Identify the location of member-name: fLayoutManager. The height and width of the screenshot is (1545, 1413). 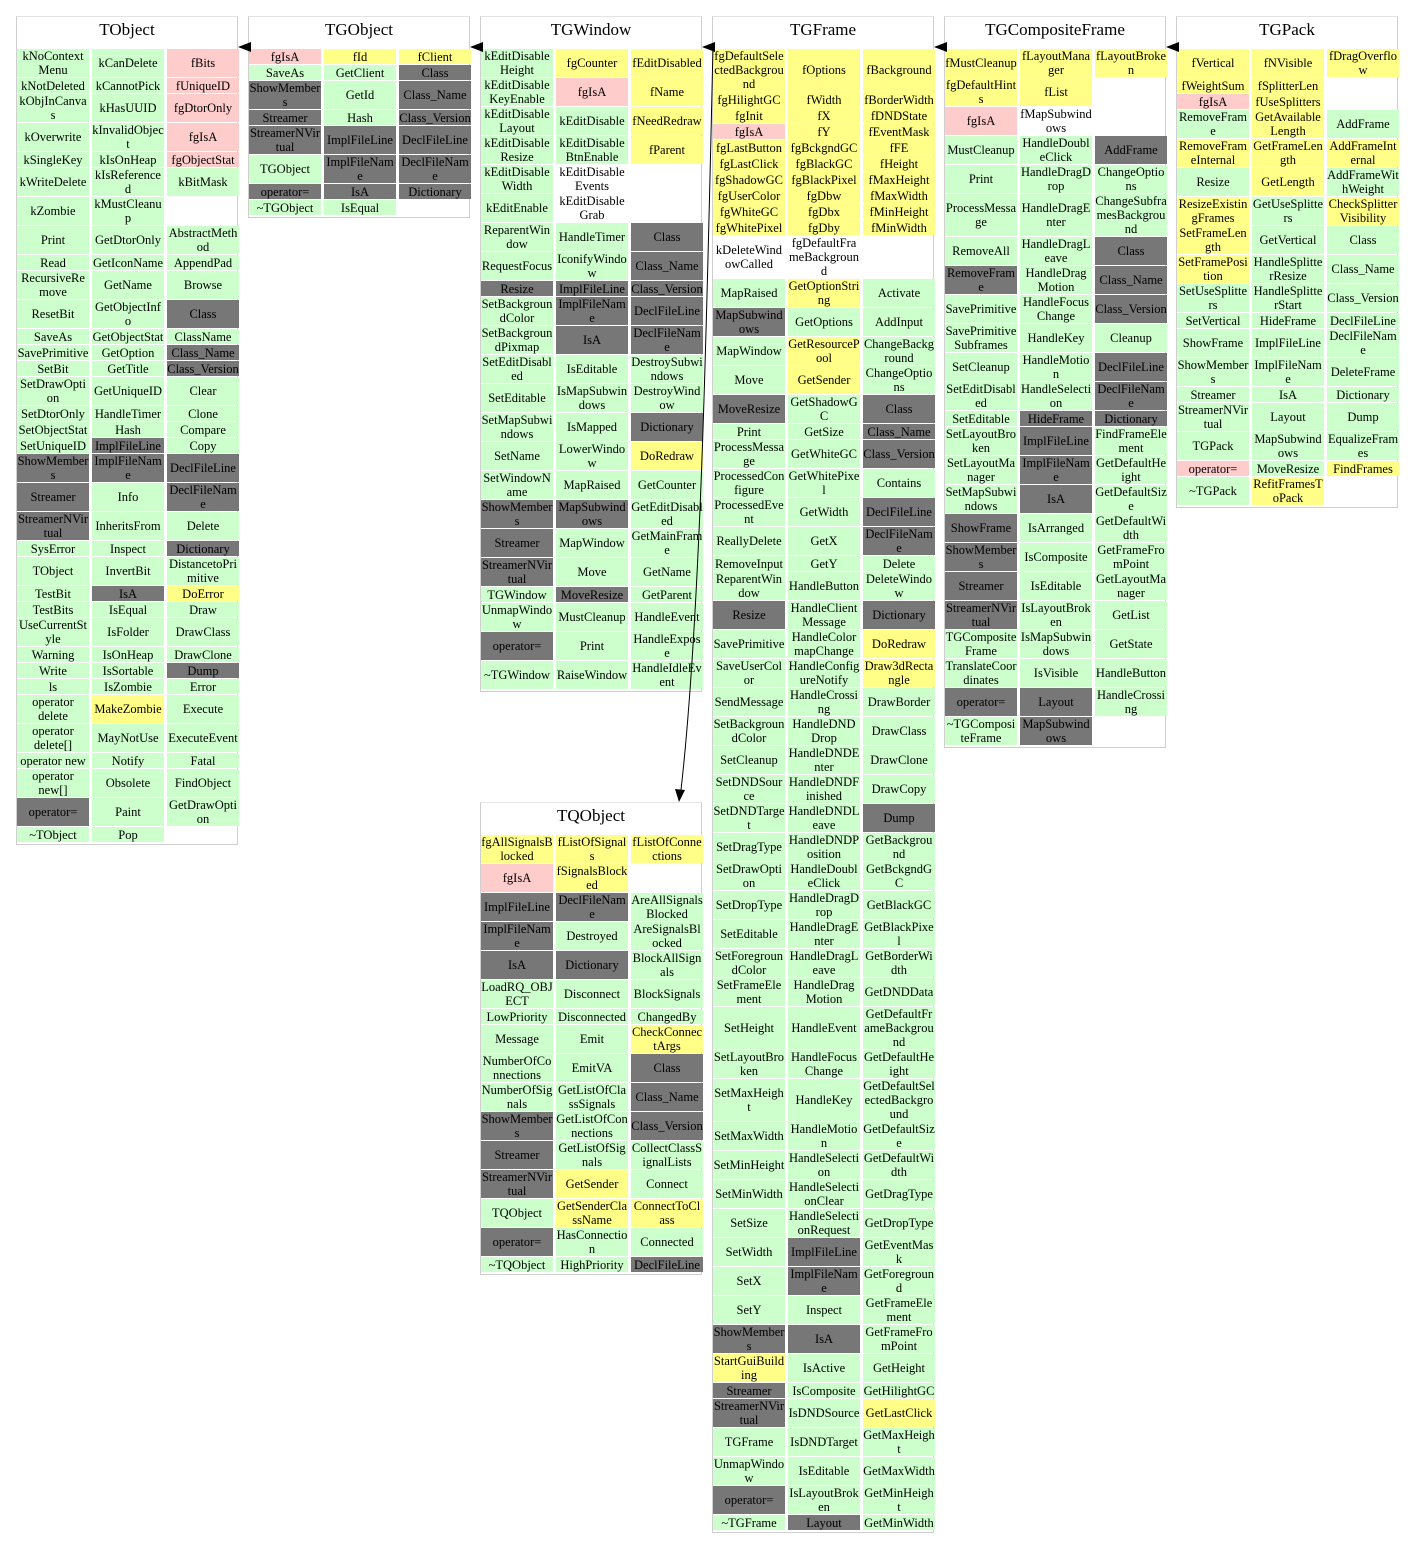
(1056, 63).